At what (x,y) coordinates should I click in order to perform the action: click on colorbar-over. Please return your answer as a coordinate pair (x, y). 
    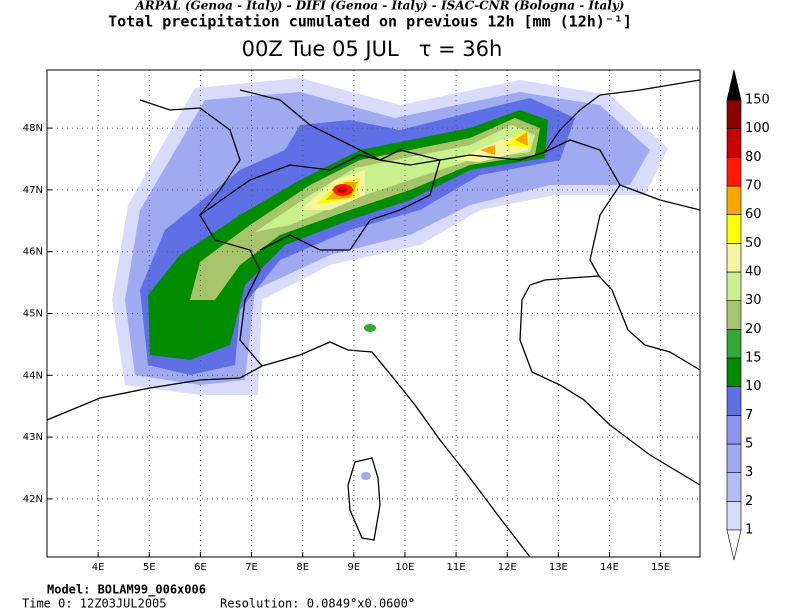
    Looking at the image, I should click on (734, 85).